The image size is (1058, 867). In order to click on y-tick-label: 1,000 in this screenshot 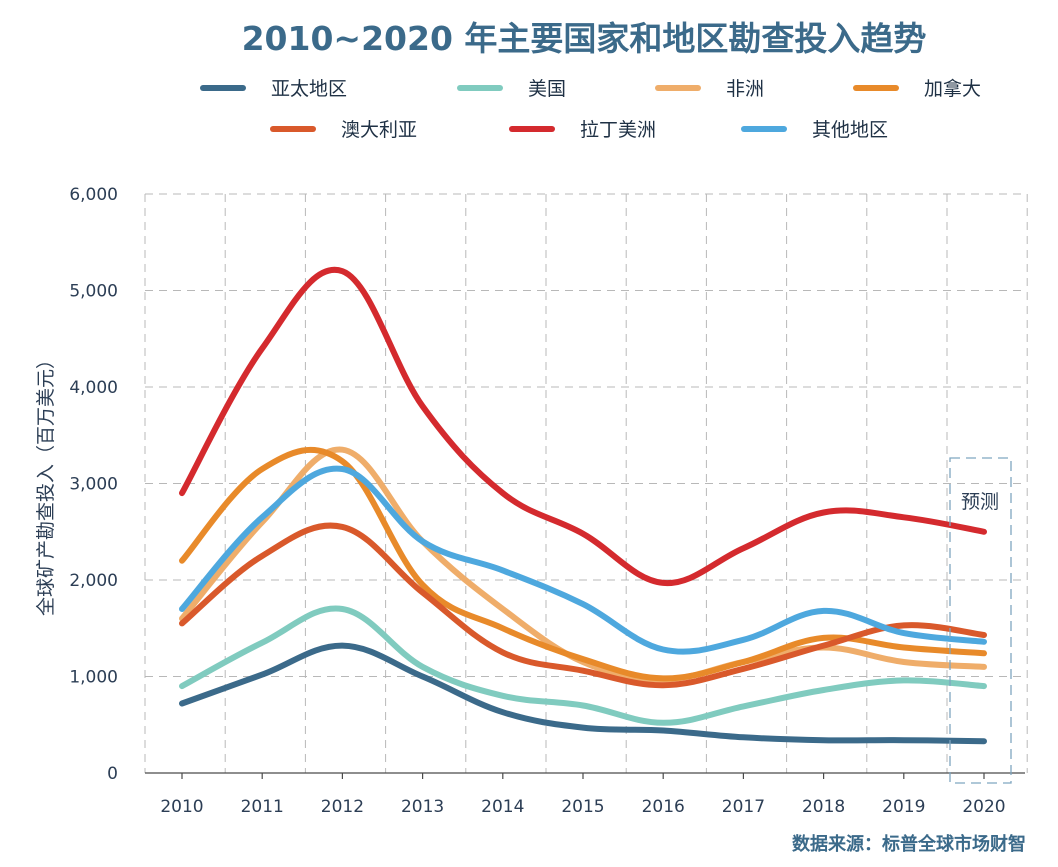, I will do `click(93, 678)`.